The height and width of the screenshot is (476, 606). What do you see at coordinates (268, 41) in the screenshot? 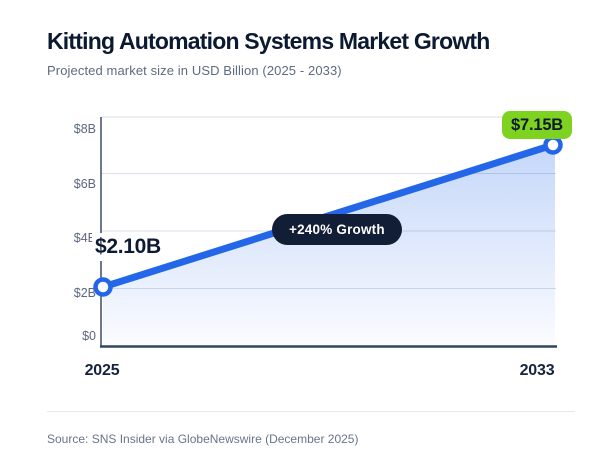
I see `page-title: Kitting Automation Systems Market Growth` at bounding box center [268, 41].